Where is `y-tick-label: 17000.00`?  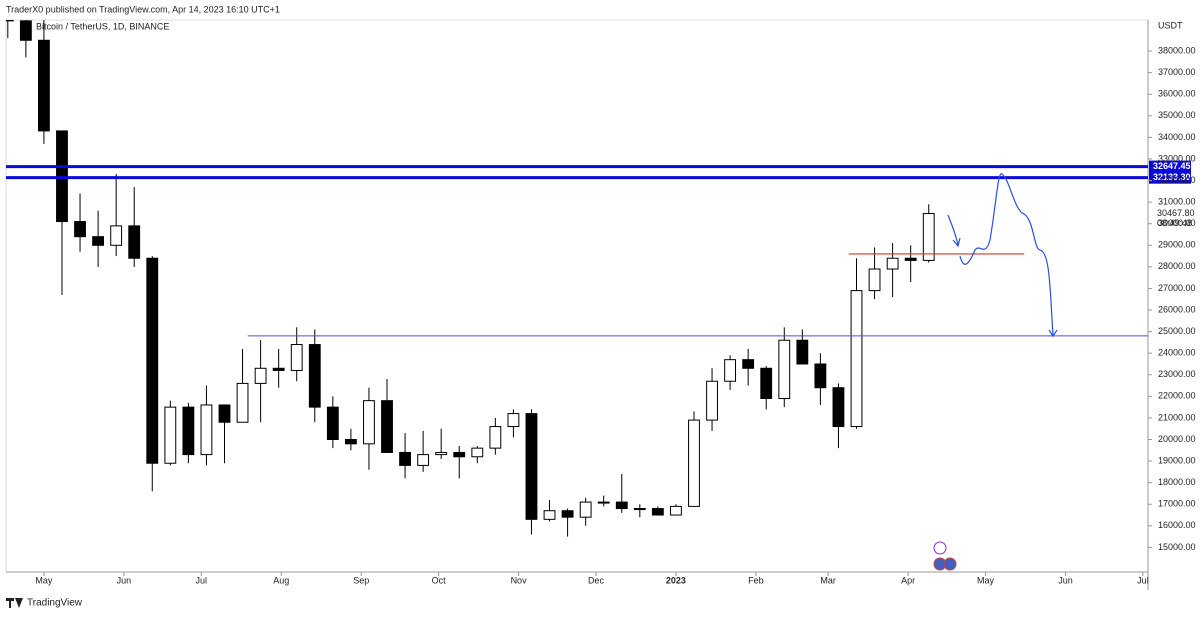 y-tick-label: 17000.00 is located at coordinates (1177, 504).